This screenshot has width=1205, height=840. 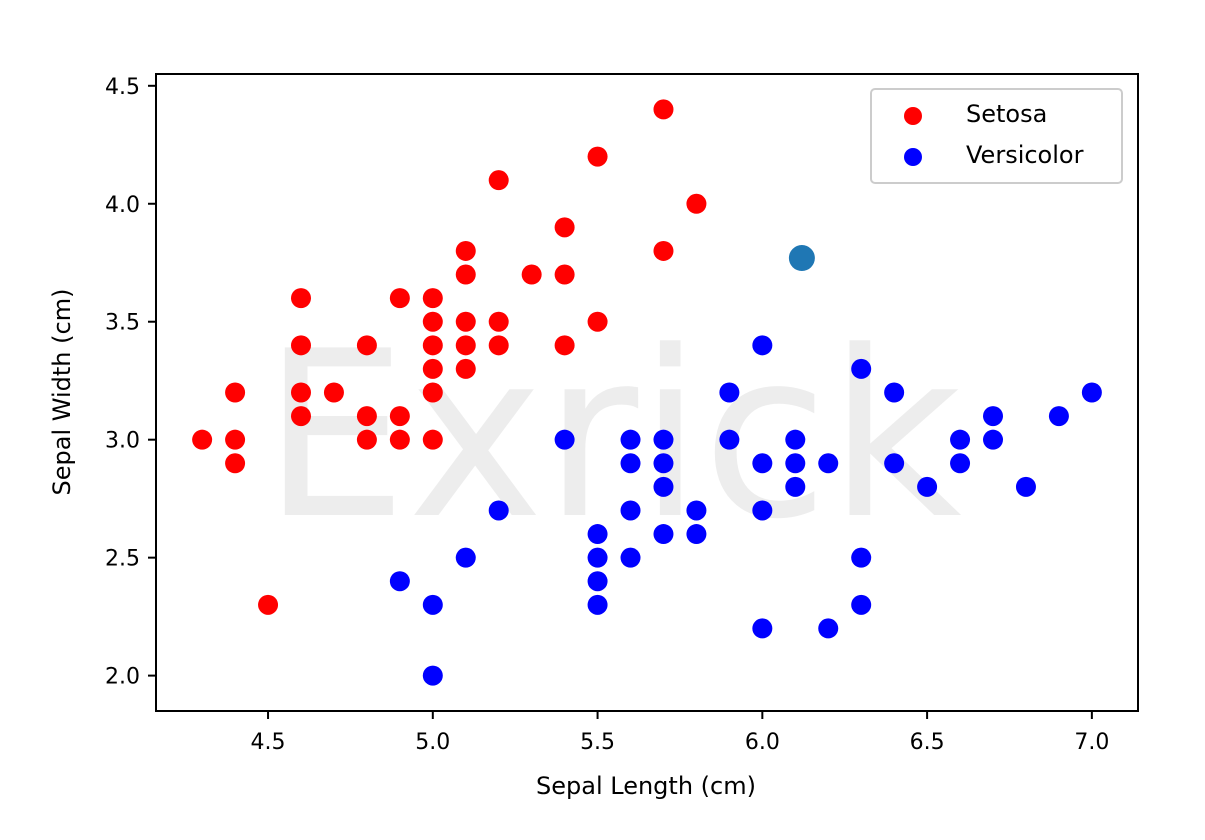 I want to click on x-tick-label: 6.0, so click(x=762, y=742).